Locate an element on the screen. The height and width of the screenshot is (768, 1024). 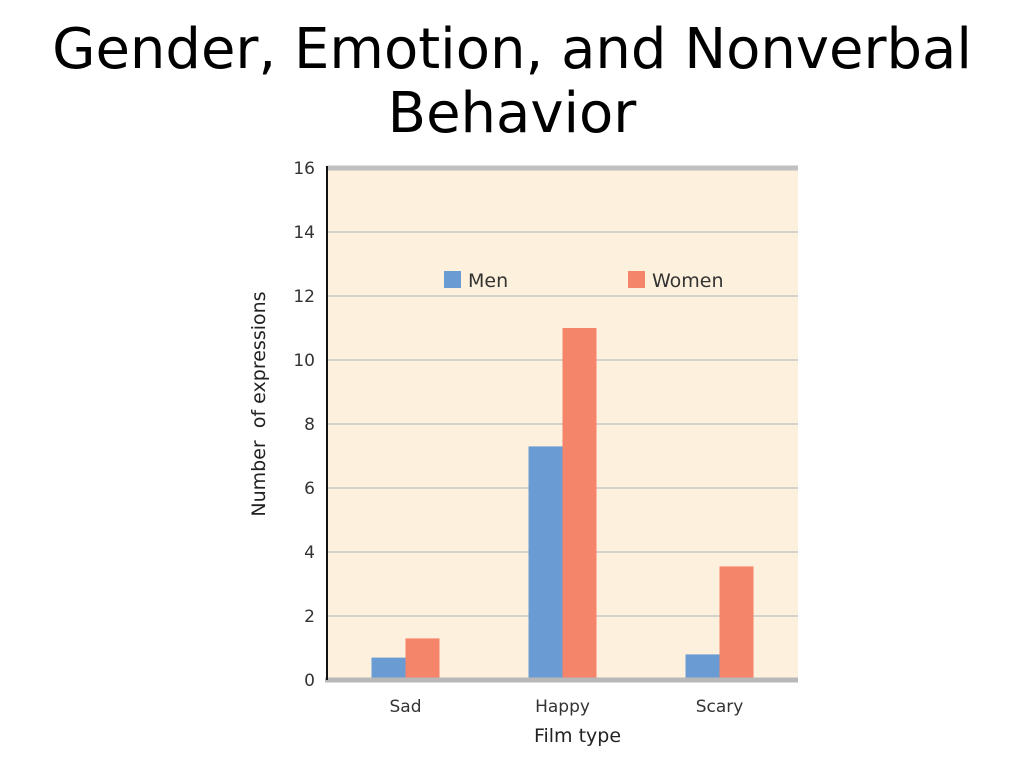
y-tick-label: 10 is located at coordinates (304, 361).